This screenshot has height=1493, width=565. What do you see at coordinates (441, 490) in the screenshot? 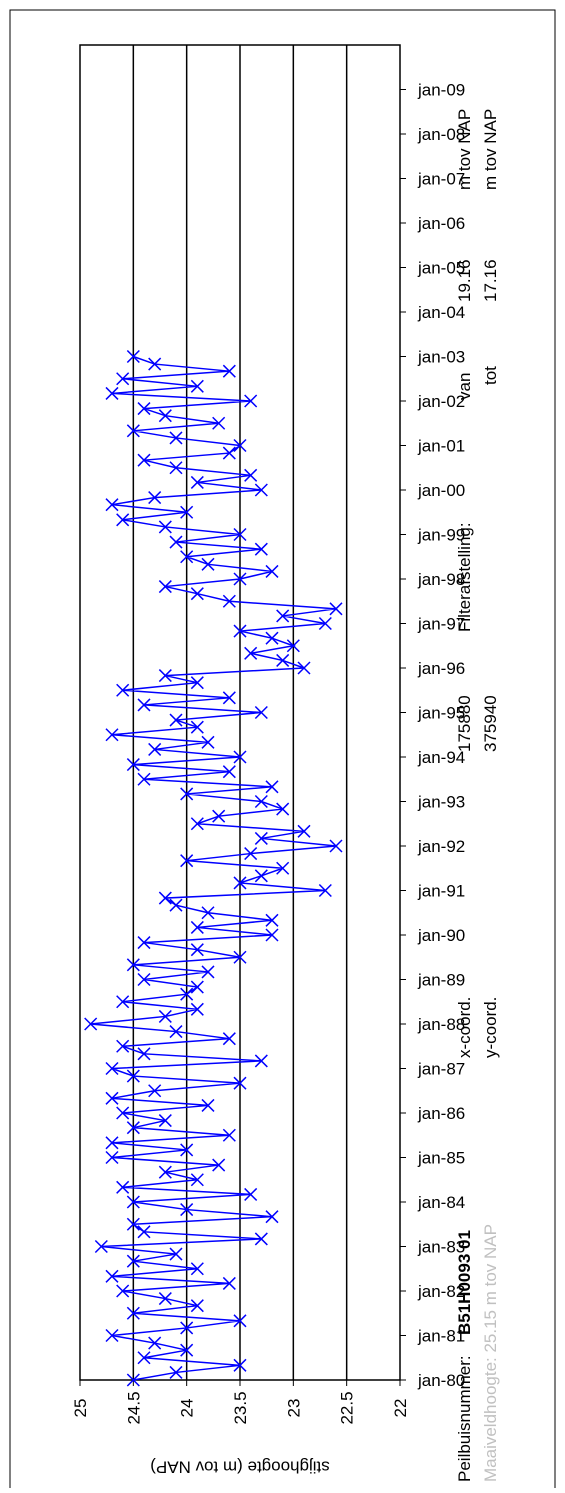
I see `x-tick-label: jan-00` at bounding box center [441, 490].